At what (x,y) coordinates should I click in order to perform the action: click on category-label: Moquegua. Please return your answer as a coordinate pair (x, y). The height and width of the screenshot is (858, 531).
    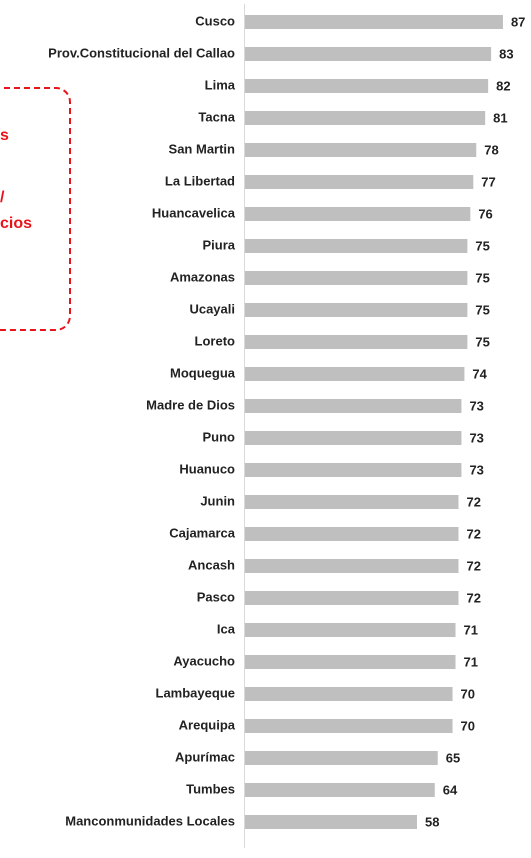
    Looking at the image, I should click on (203, 372).